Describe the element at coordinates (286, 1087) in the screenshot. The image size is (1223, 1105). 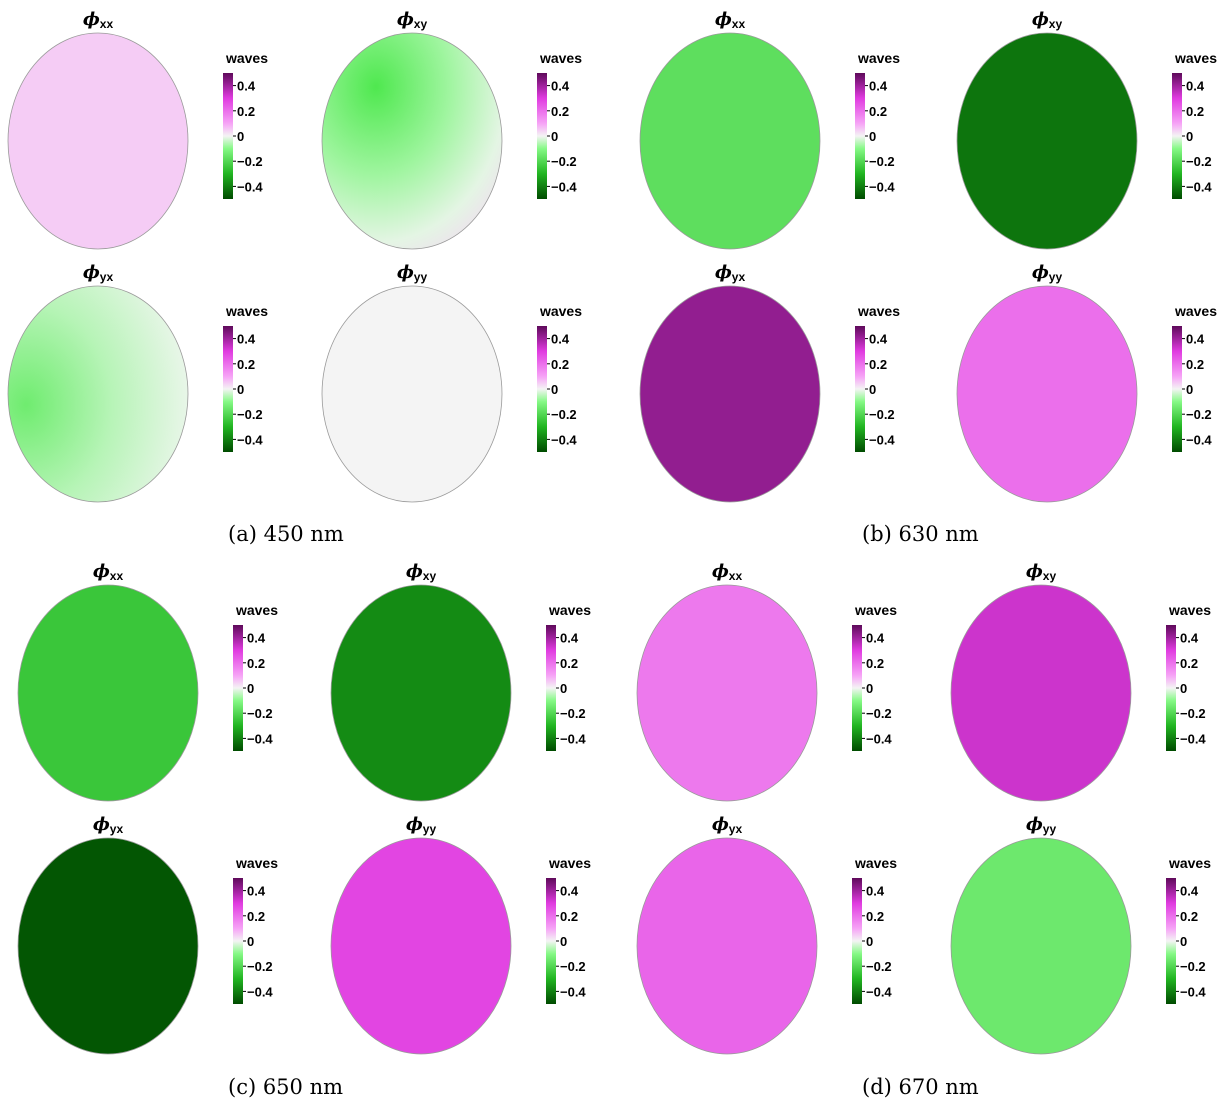
I see `subfigure-caption: (c) 650 nm` at that location.